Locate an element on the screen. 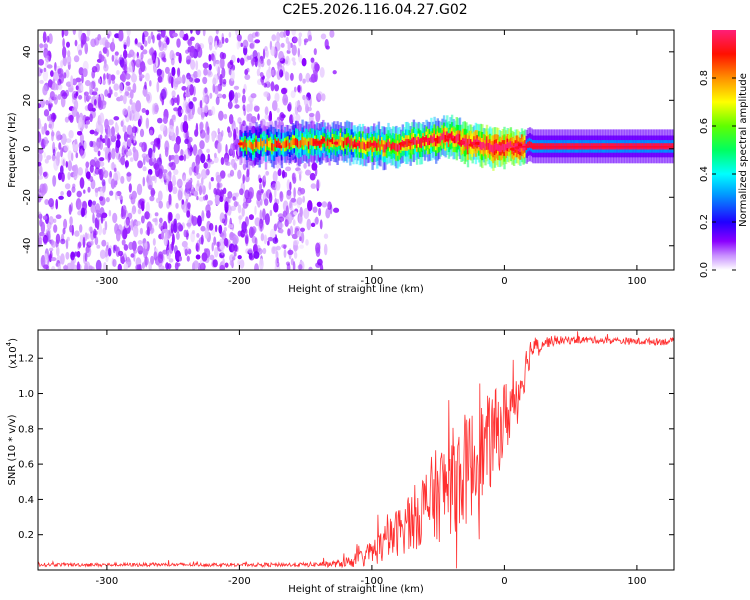 This screenshot has width=750, height=600. colorbar-ticks: 0.0 0.2 0.4 0.6 0.8 is located at coordinates (717, 174).